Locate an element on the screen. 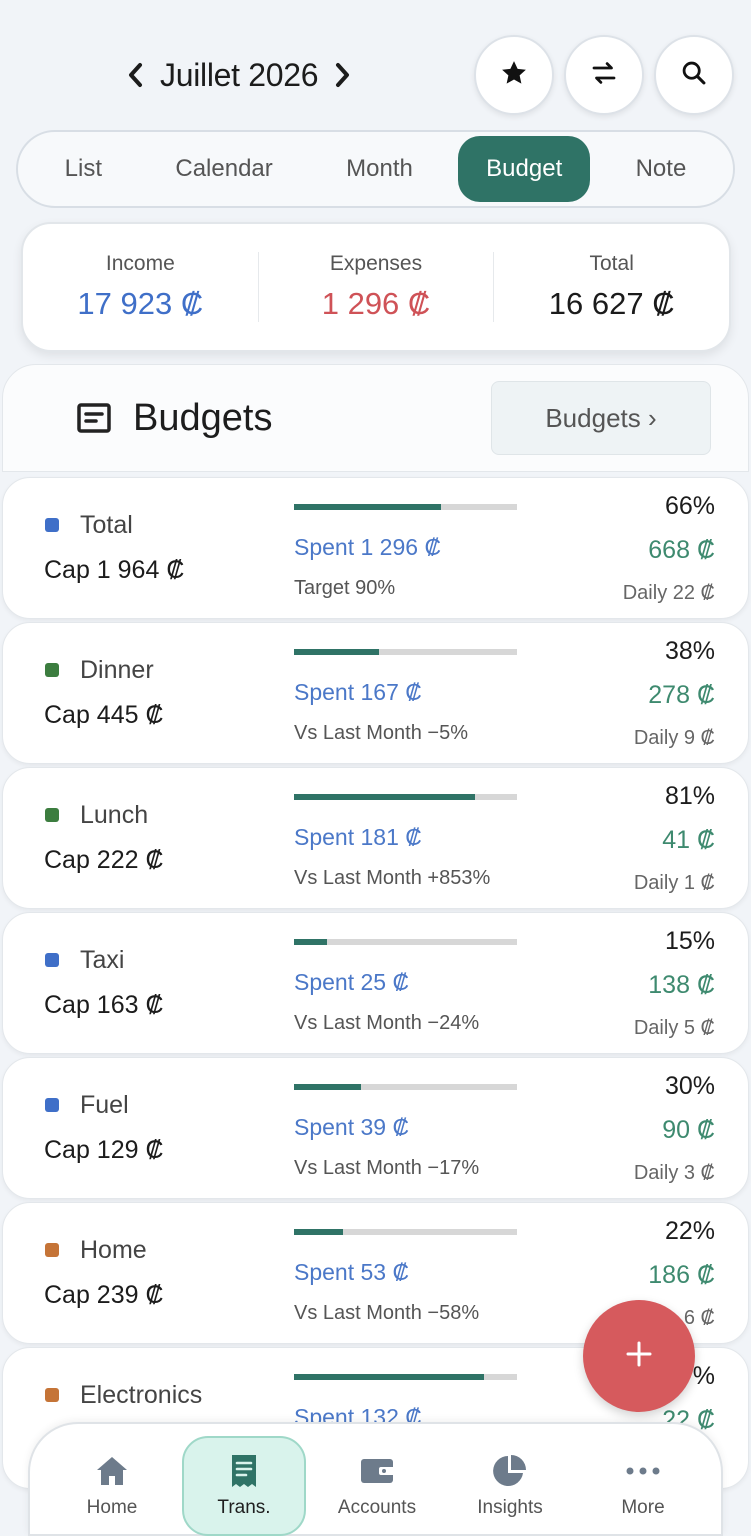 This screenshot has width=751, height=1536. spent-amount: Spent 25 ₡ is located at coordinates (352, 982).